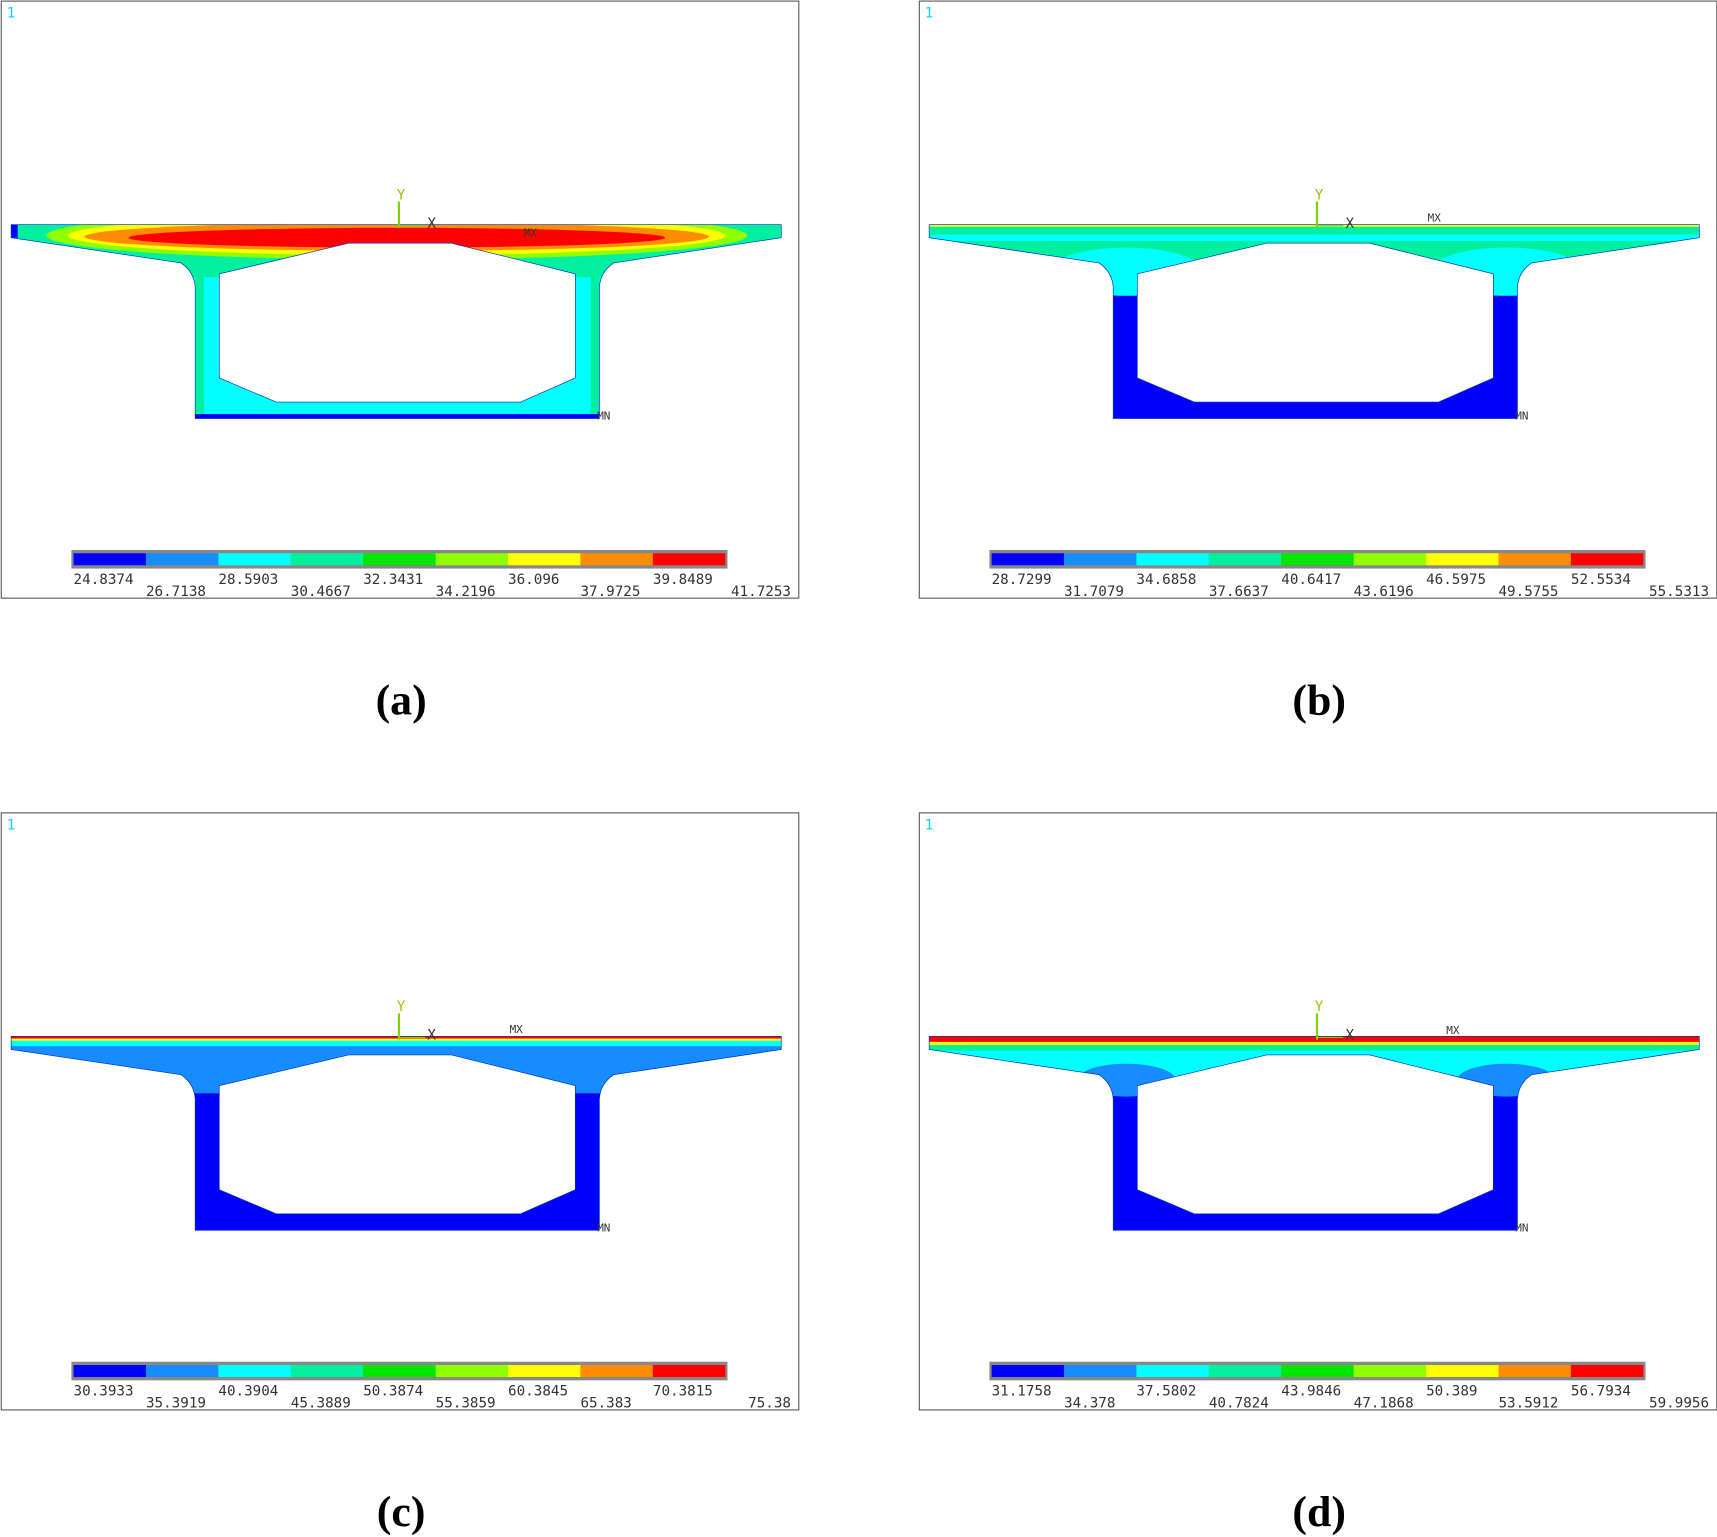 This screenshot has height=1537, width=1717. What do you see at coordinates (1311, 1392) in the screenshot?
I see `legend-tick-label: 43.9846` at bounding box center [1311, 1392].